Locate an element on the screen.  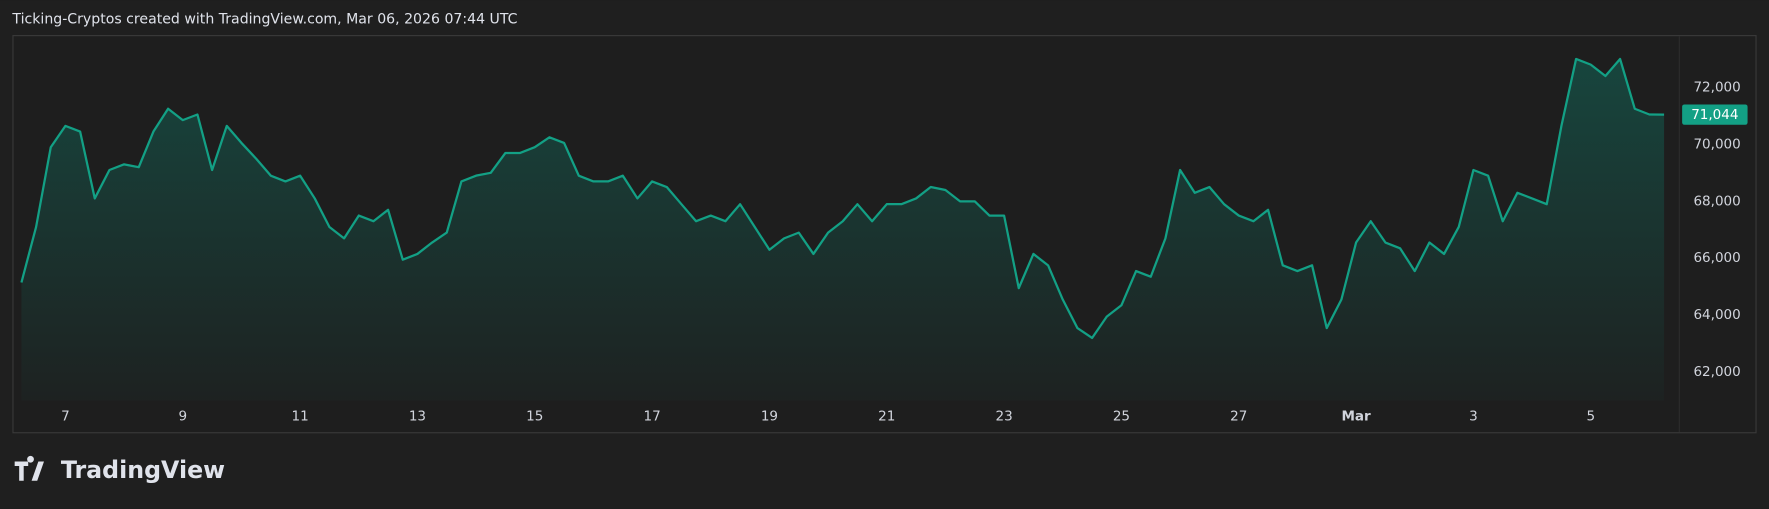
last-price-box is located at coordinates (1715, 114).